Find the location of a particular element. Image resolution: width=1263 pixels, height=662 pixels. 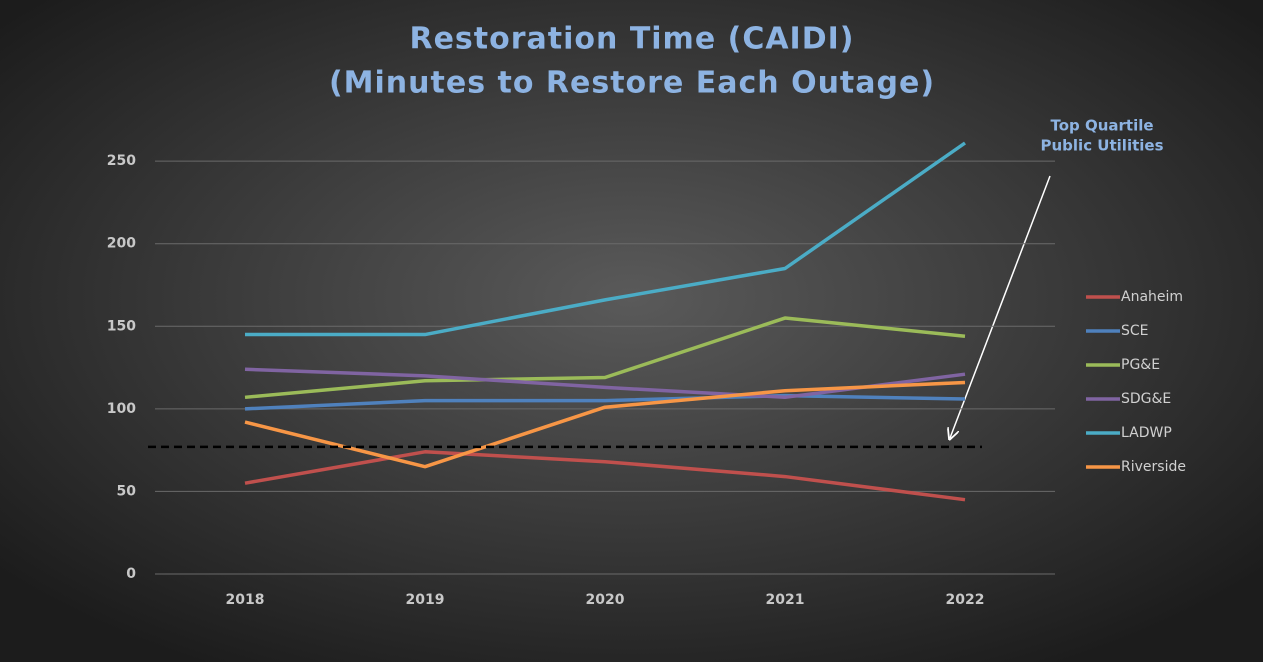

x-tick-label: 2022 is located at coordinates (965, 600).